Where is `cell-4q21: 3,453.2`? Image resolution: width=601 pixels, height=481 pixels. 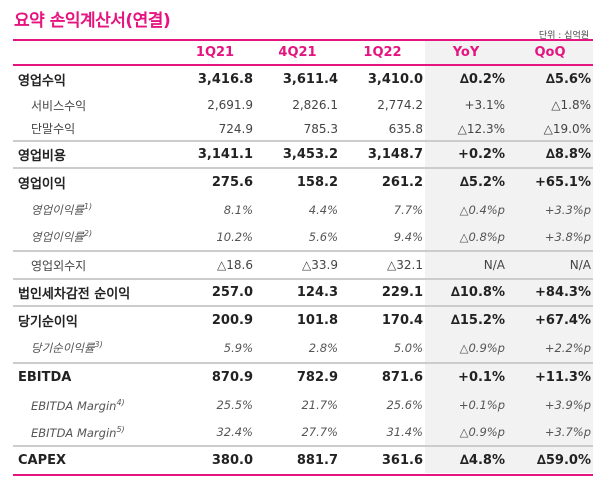
cell-4q21: 3,453.2 is located at coordinates (310, 154).